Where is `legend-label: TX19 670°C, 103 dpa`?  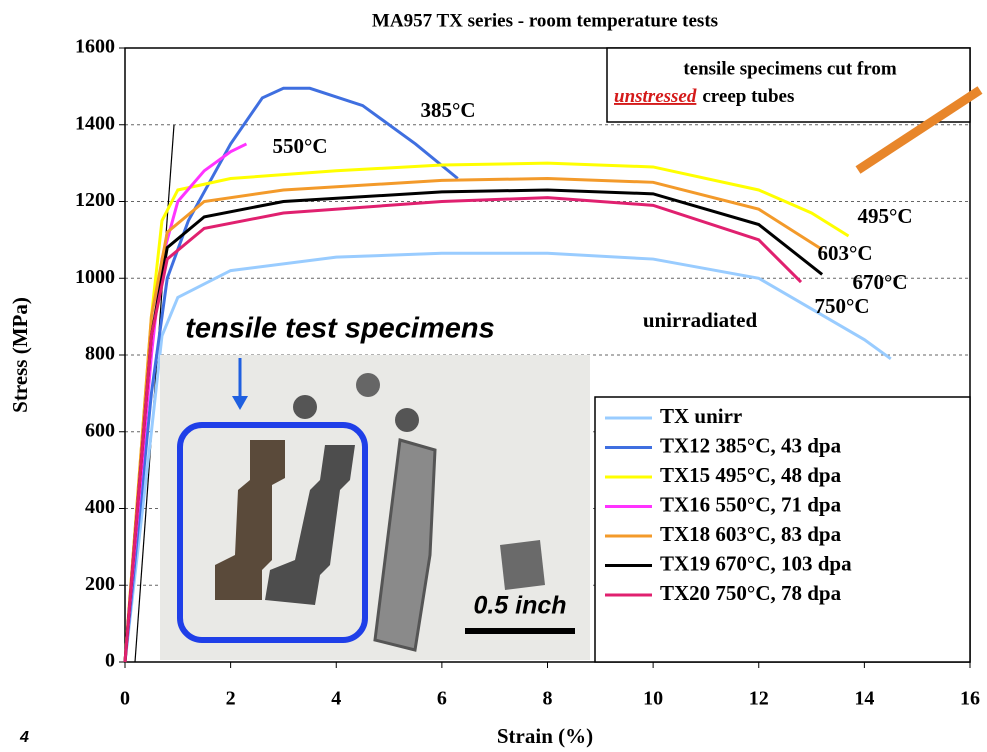 legend-label: TX19 670°C, 103 dpa is located at coordinates (756, 563).